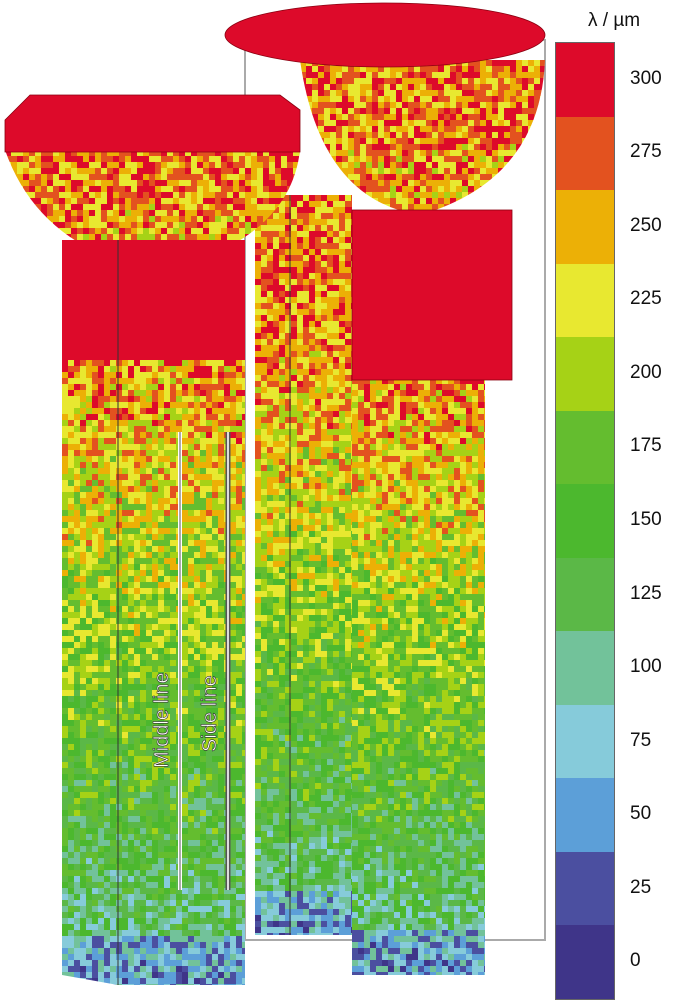 The image size is (700, 1005). What do you see at coordinates (162, 720) in the screenshot?
I see `middle-line-label: Middle line` at bounding box center [162, 720].